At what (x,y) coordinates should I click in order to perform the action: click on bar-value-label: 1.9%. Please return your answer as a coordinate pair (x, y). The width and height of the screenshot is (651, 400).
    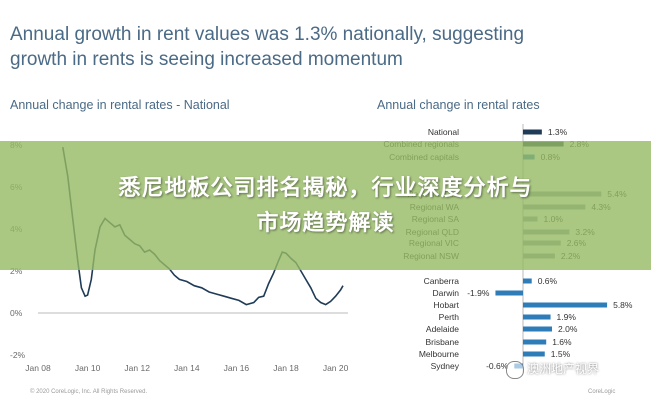
    Looking at the image, I should click on (567, 317).